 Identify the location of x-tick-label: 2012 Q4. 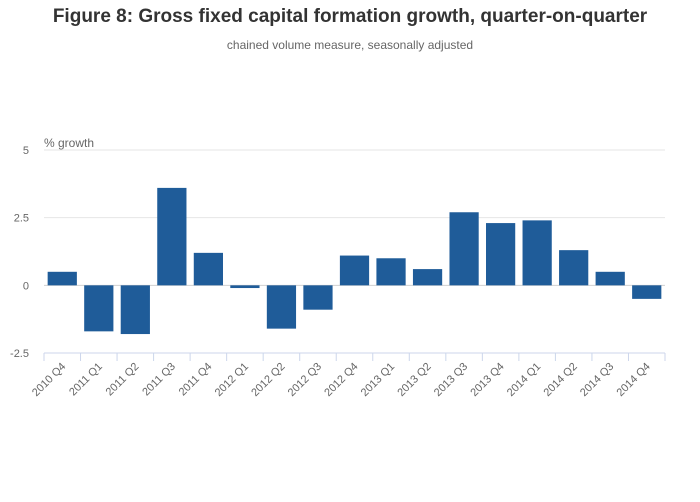
(341, 380).